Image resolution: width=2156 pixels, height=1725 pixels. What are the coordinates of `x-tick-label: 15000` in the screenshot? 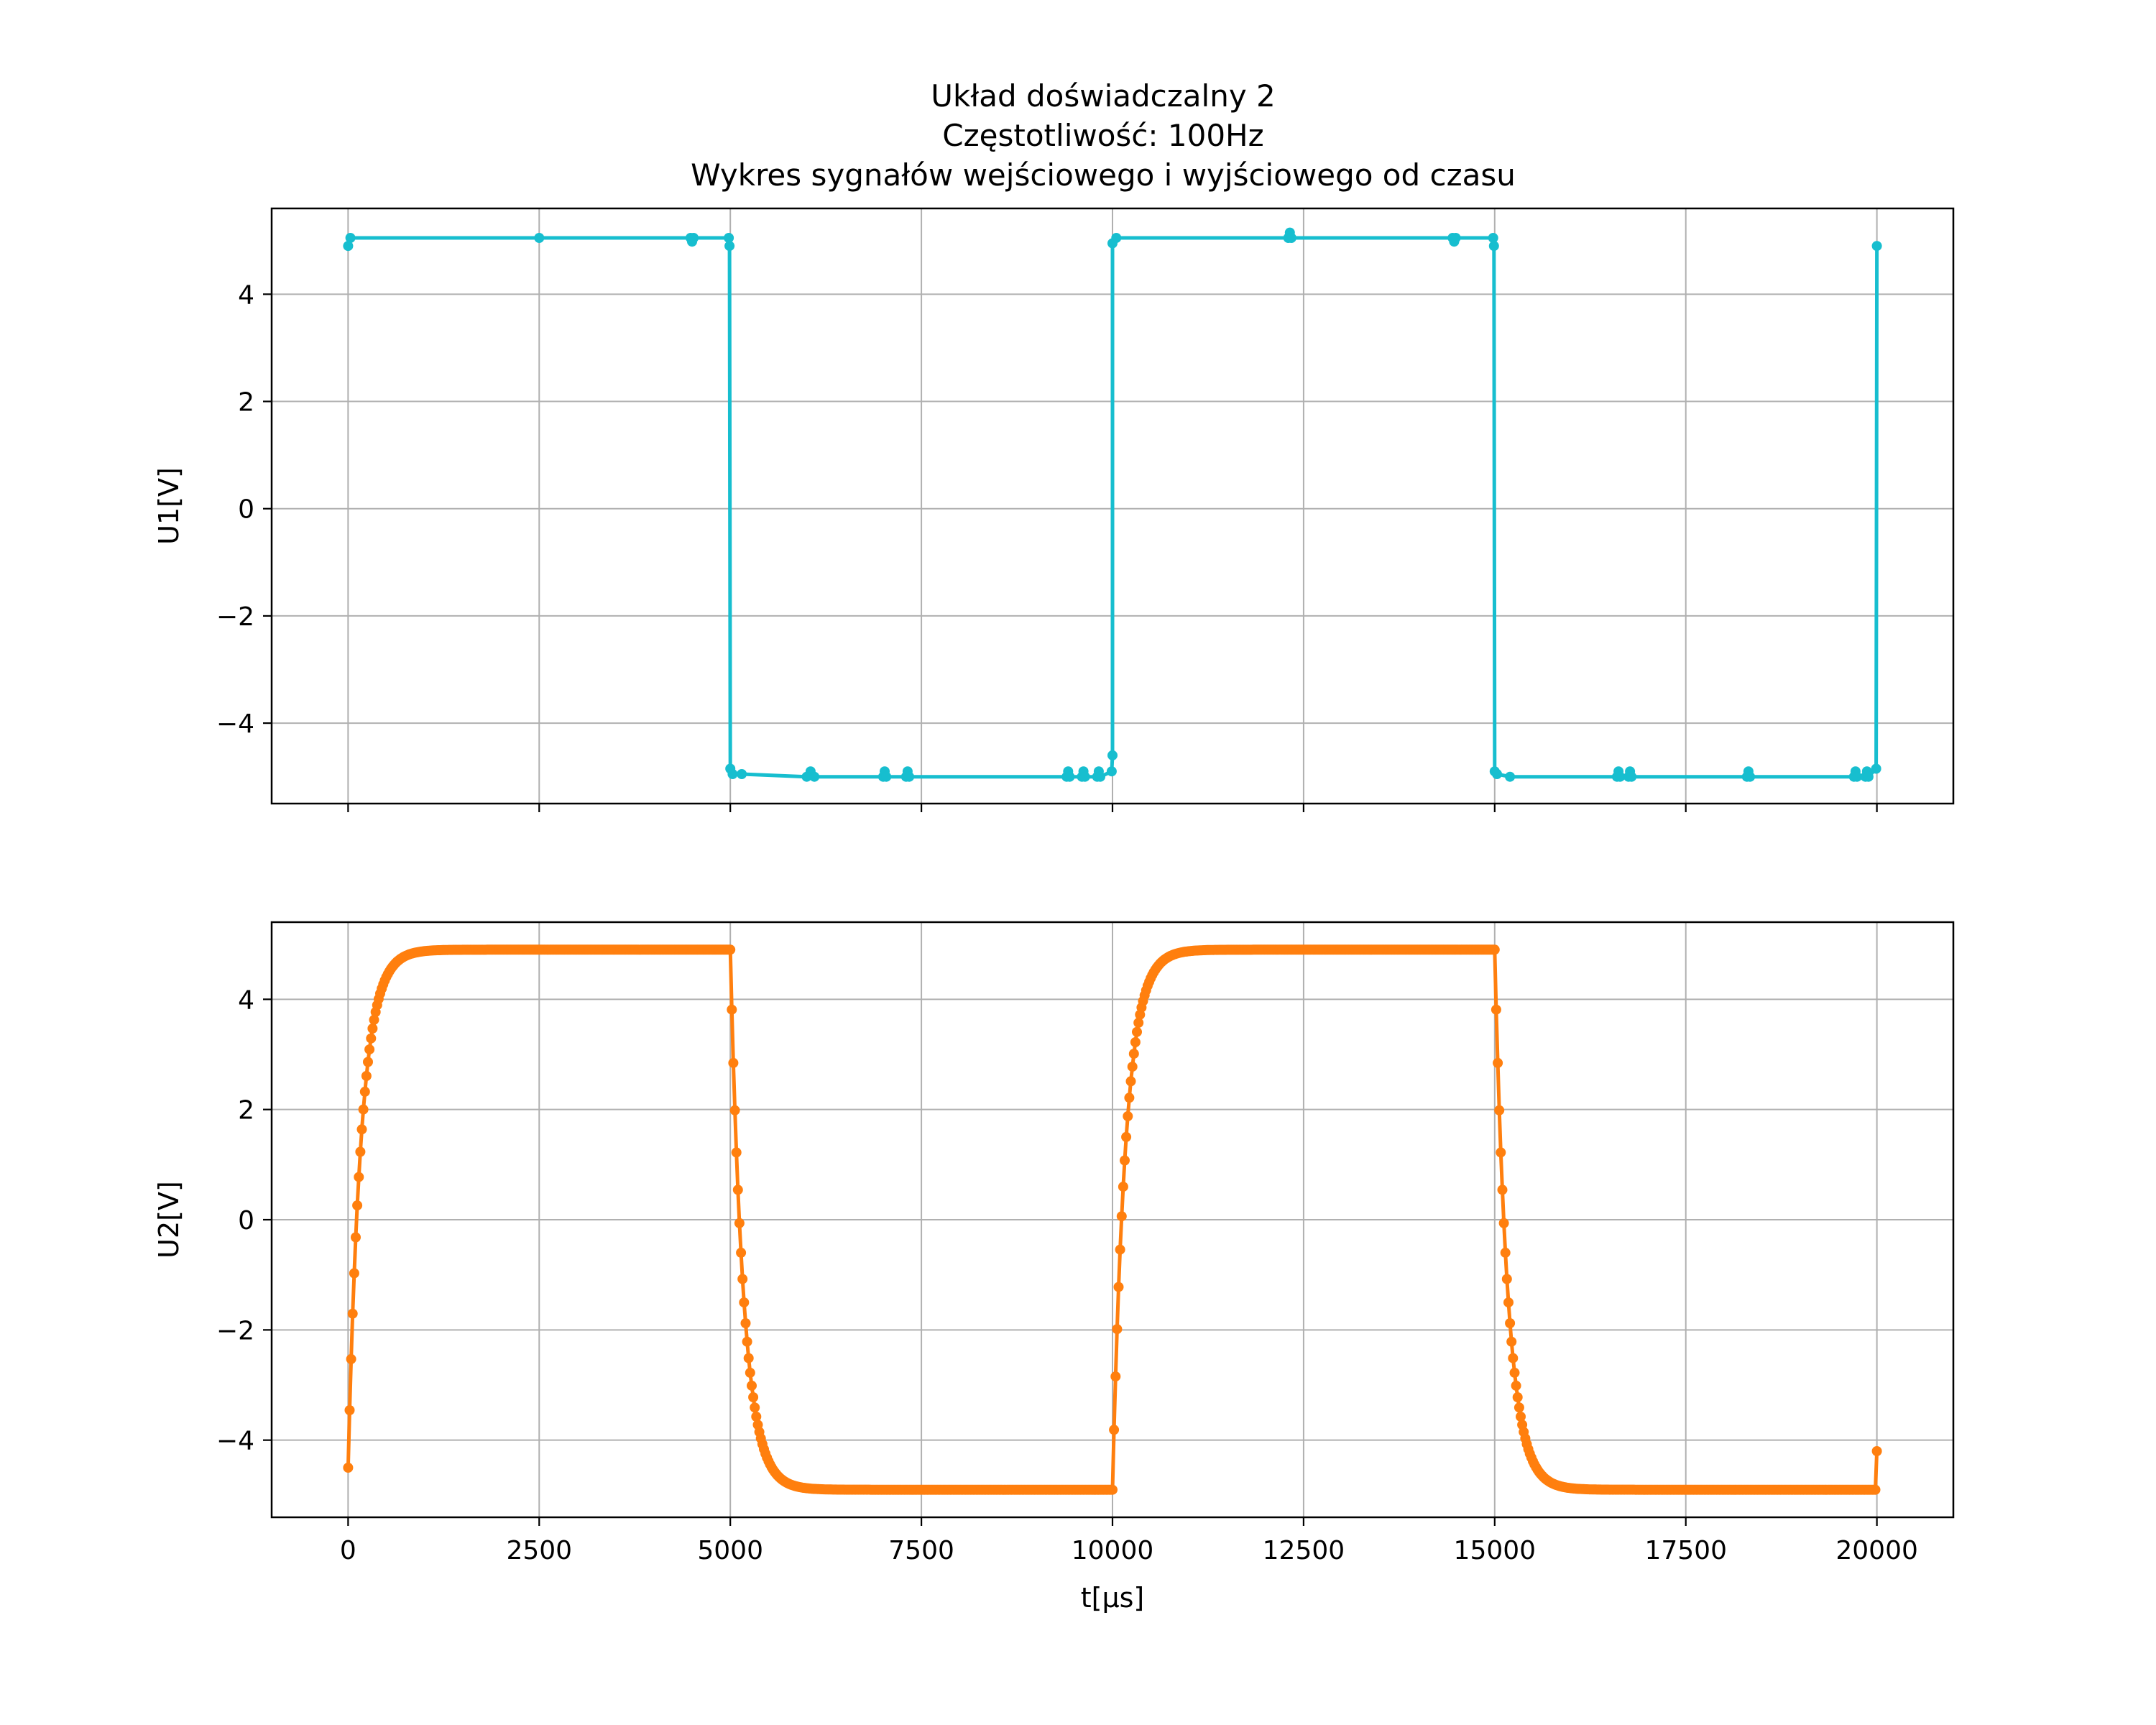 It's located at (1495, 1550).